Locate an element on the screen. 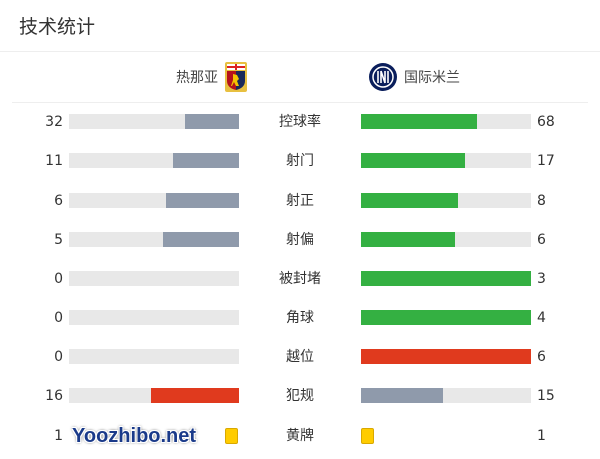 The height and width of the screenshot is (459, 600). stat-row: 0 越位 6 is located at coordinates (300, 357).